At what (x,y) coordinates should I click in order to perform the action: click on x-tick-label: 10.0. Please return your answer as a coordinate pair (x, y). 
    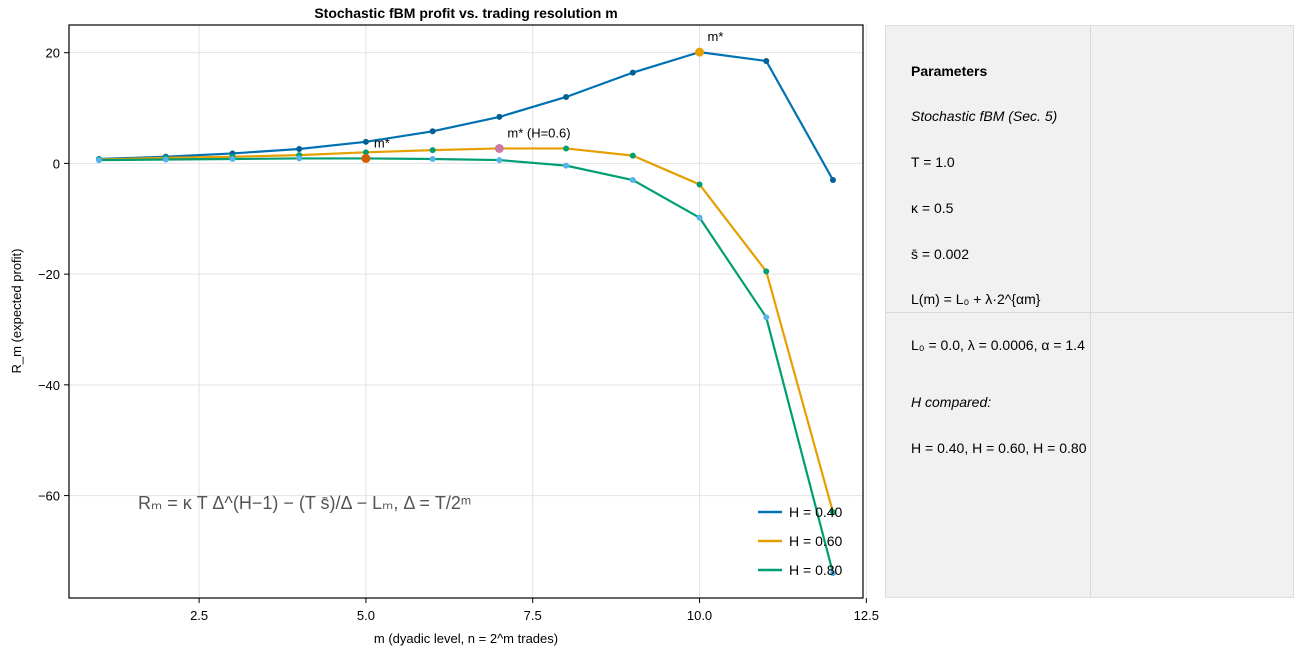
    Looking at the image, I should click on (699, 615).